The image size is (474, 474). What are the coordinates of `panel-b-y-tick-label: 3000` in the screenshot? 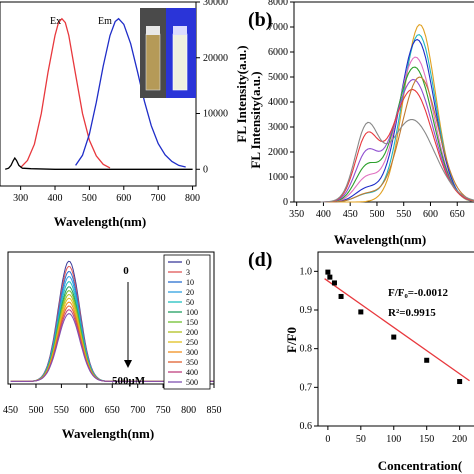 It's located at (278, 127).